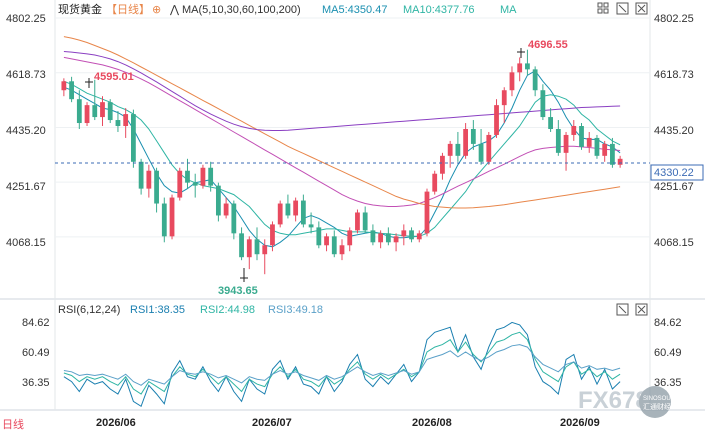 The height and width of the screenshot is (432, 705). Describe the element at coordinates (657, 406) in the screenshot. I see `watermark-line2: 汇通财经` at that location.